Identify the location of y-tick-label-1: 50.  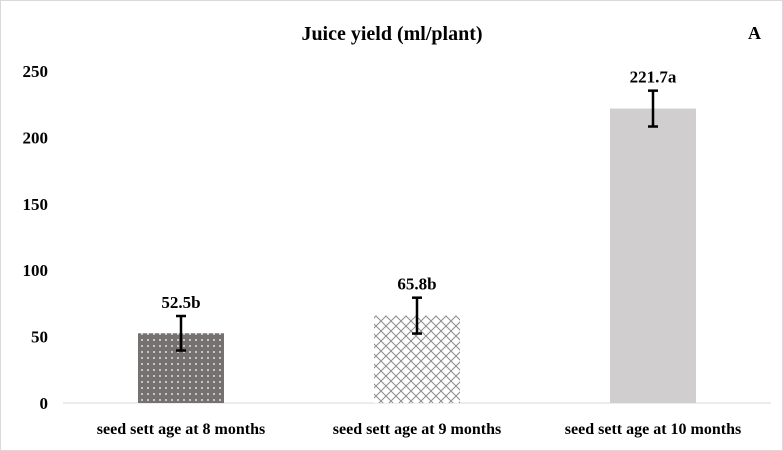
(39, 337).